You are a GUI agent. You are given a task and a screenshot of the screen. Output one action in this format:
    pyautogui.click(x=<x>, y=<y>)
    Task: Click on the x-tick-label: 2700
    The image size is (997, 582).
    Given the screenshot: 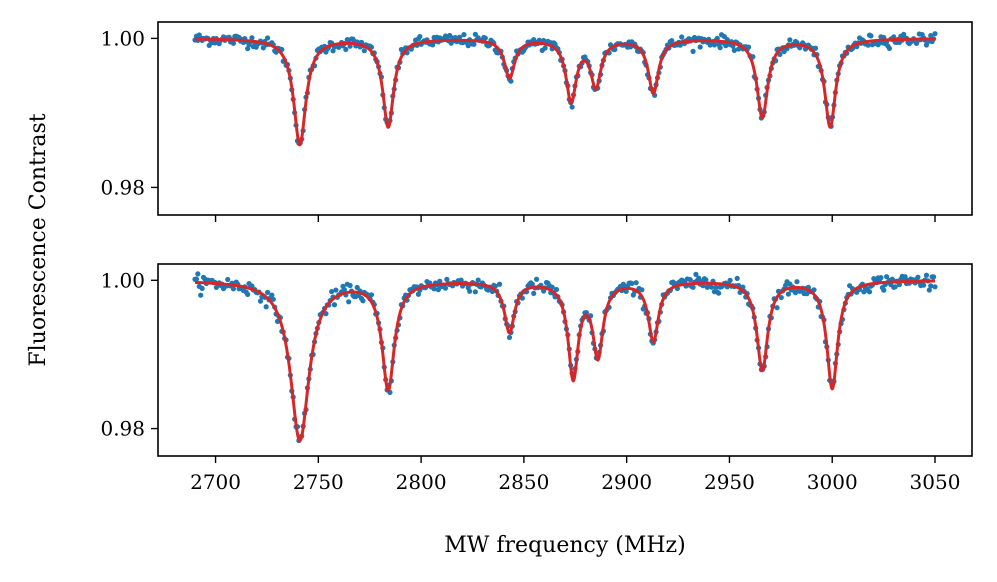 What is the action you would take?
    pyautogui.click(x=215, y=482)
    